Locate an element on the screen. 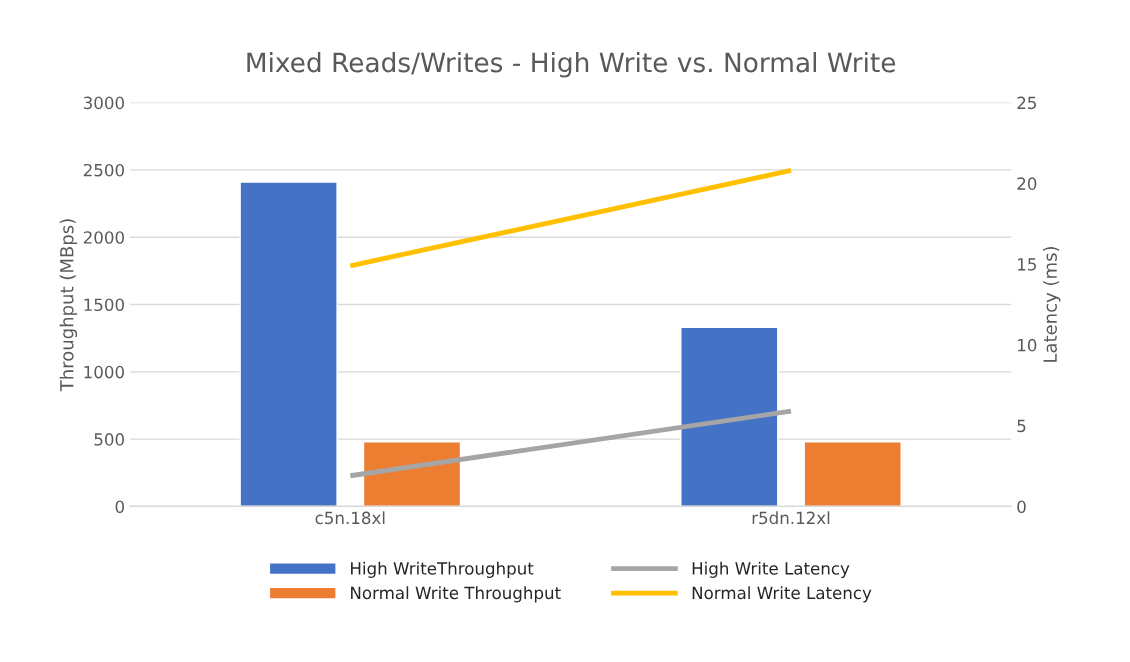 This screenshot has height=662, width=1130. y-axis-title: Throughput (MBps) is located at coordinates (68, 305).